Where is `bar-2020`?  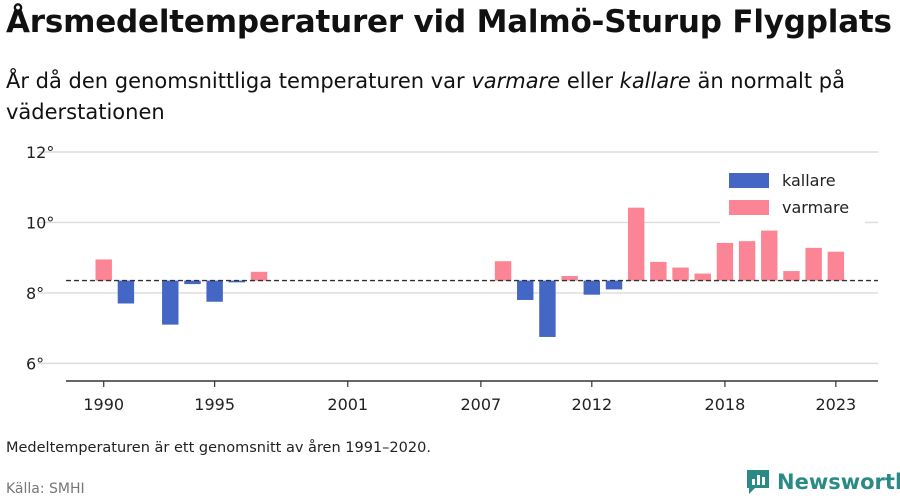
bar-2020 is located at coordinates (769, 255).